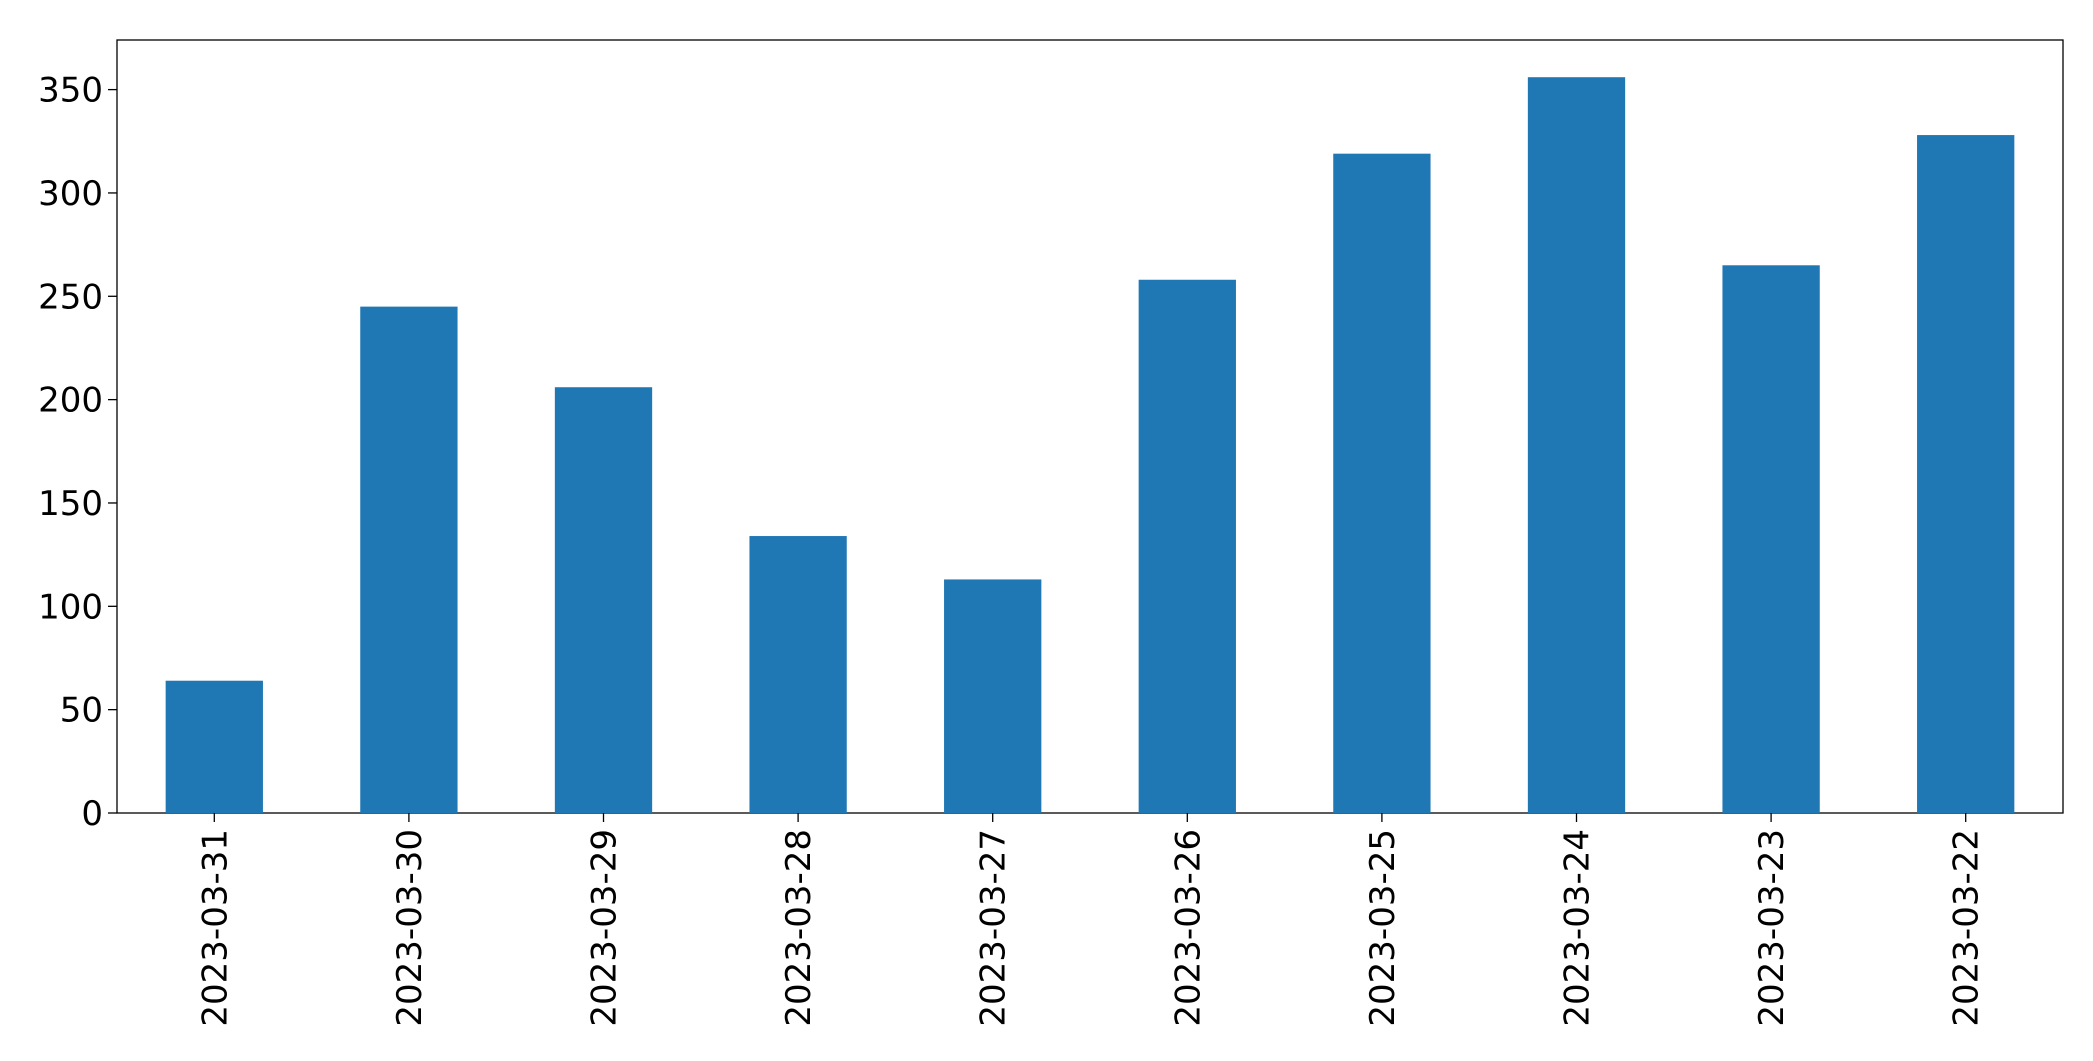 The image size is (2093, 1061). What do you see at coordinates (799, 928) in the screenshot?
I see `x-tick-label: 2023-03-28` at bounding box center [799, 928].